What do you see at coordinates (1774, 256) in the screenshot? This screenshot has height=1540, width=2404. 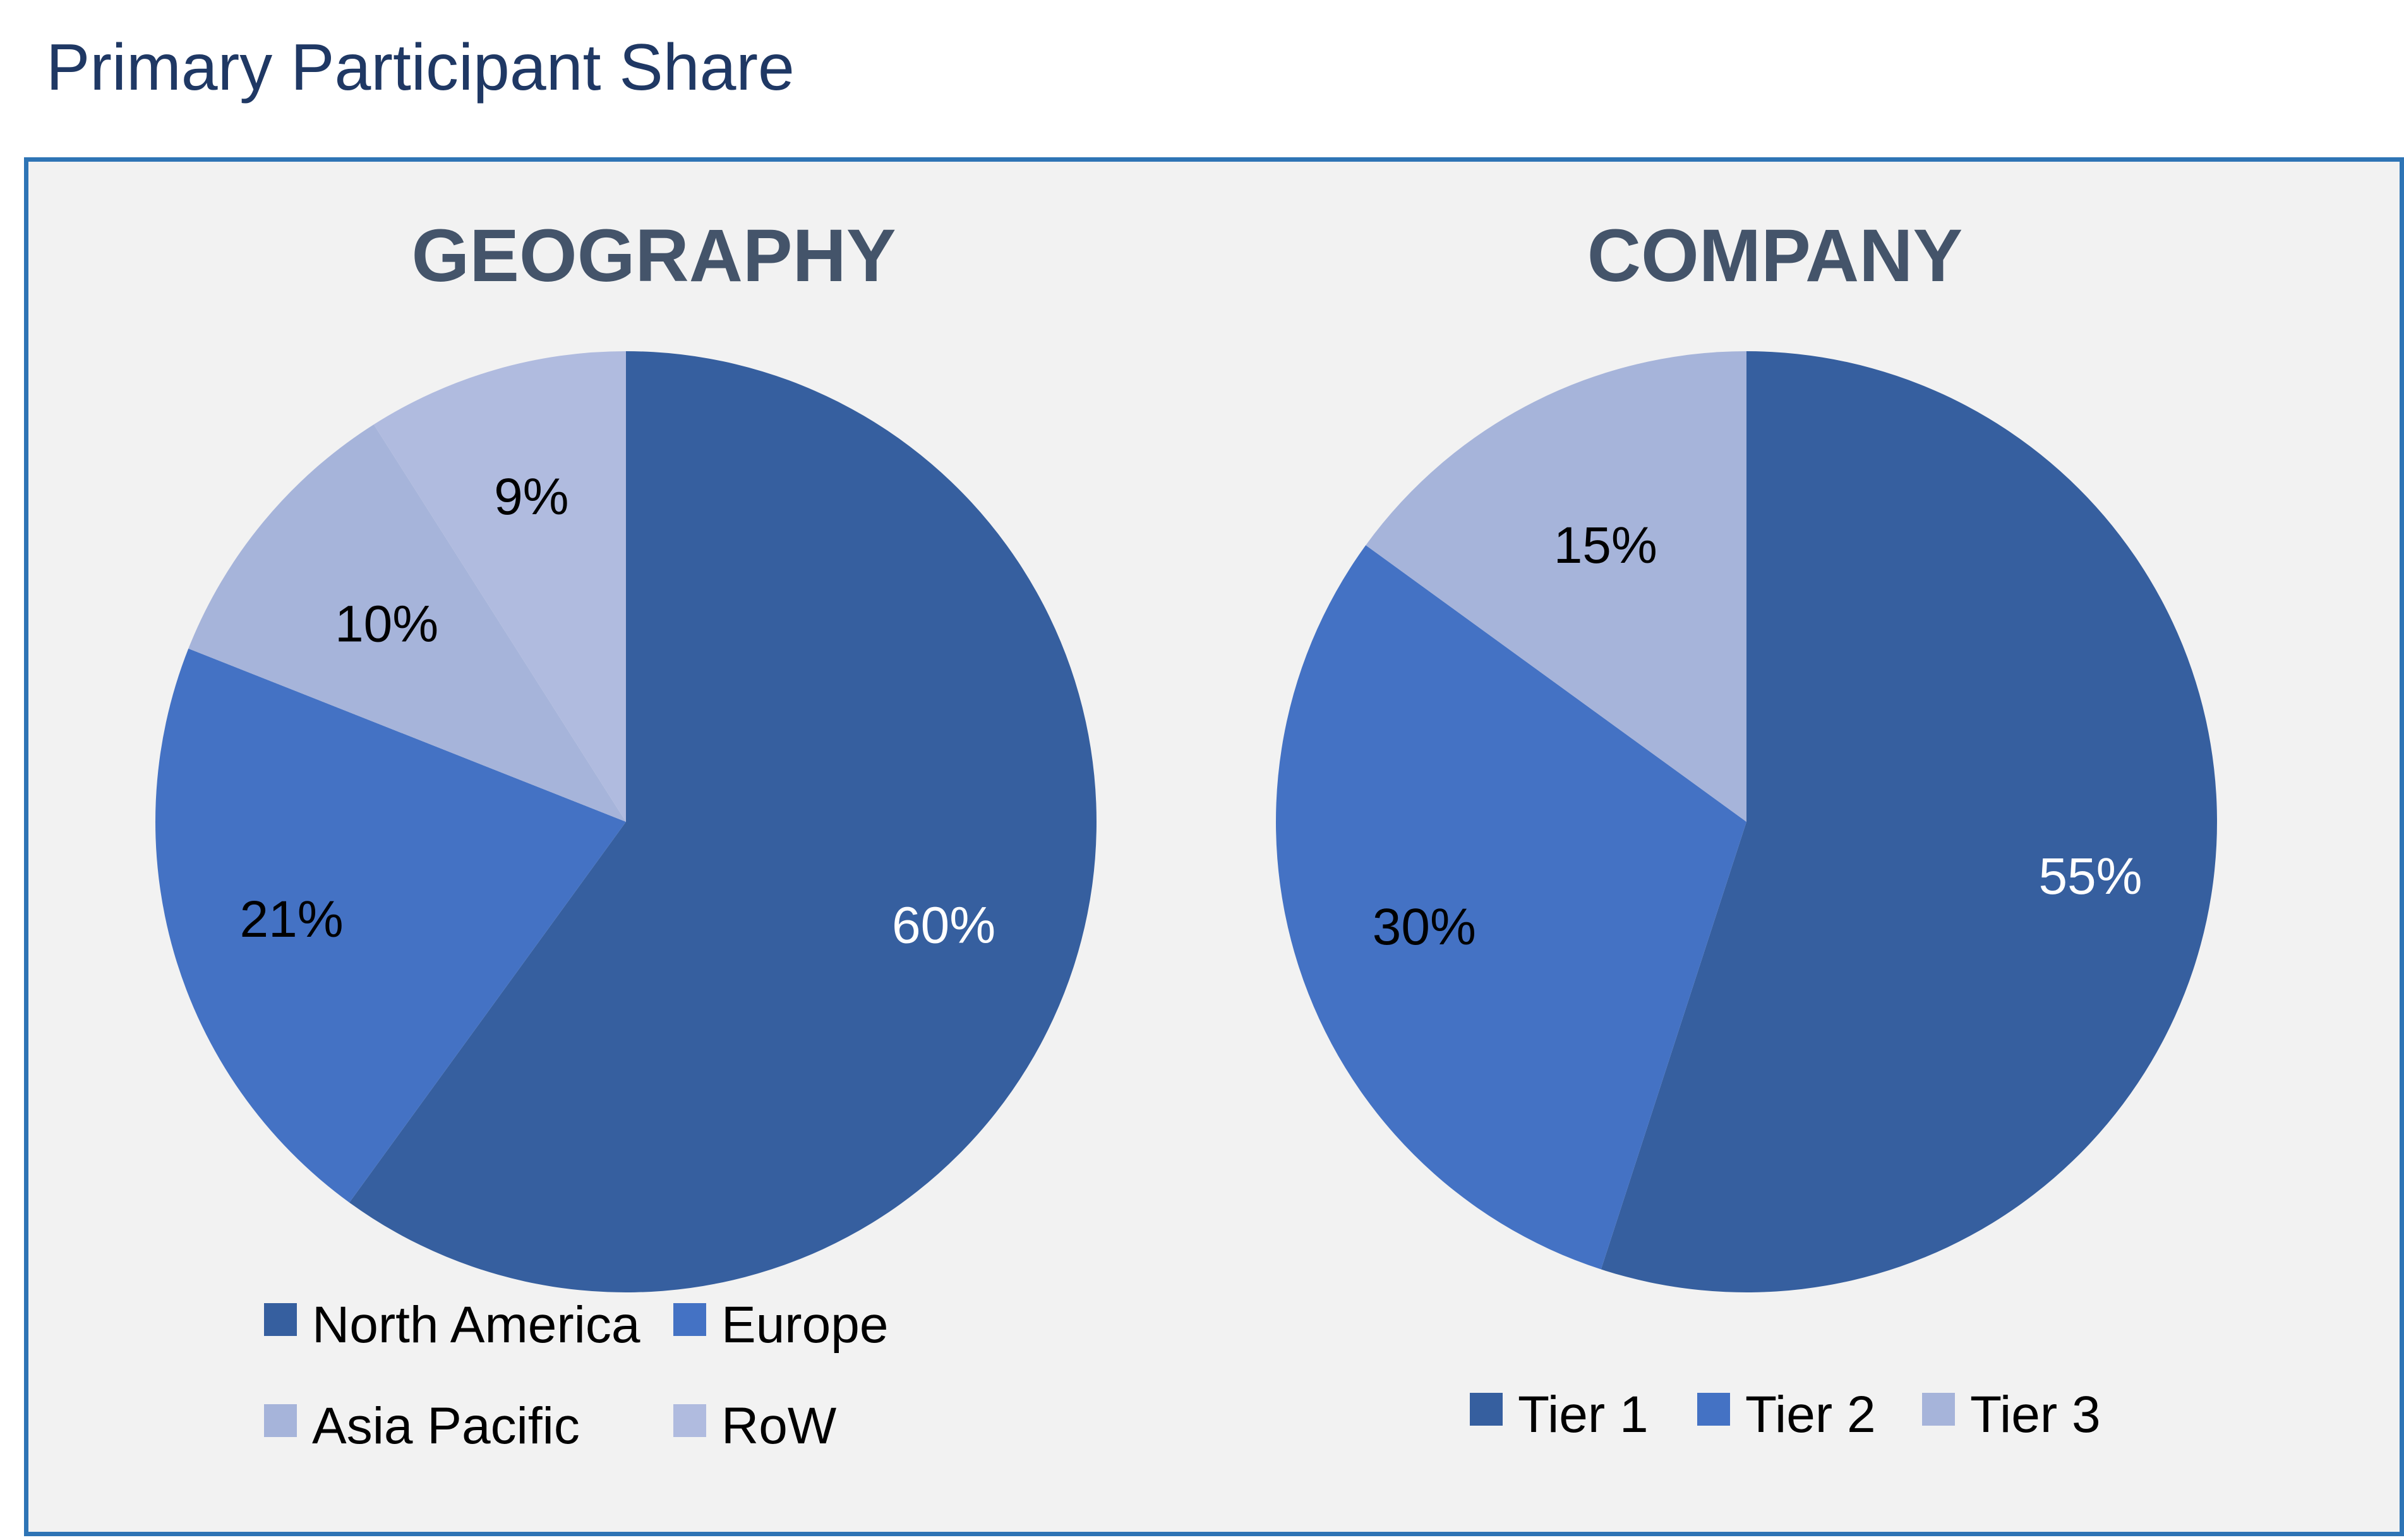 I see `company-chart-title: COMPANY` at bounding box center [1774, 256].